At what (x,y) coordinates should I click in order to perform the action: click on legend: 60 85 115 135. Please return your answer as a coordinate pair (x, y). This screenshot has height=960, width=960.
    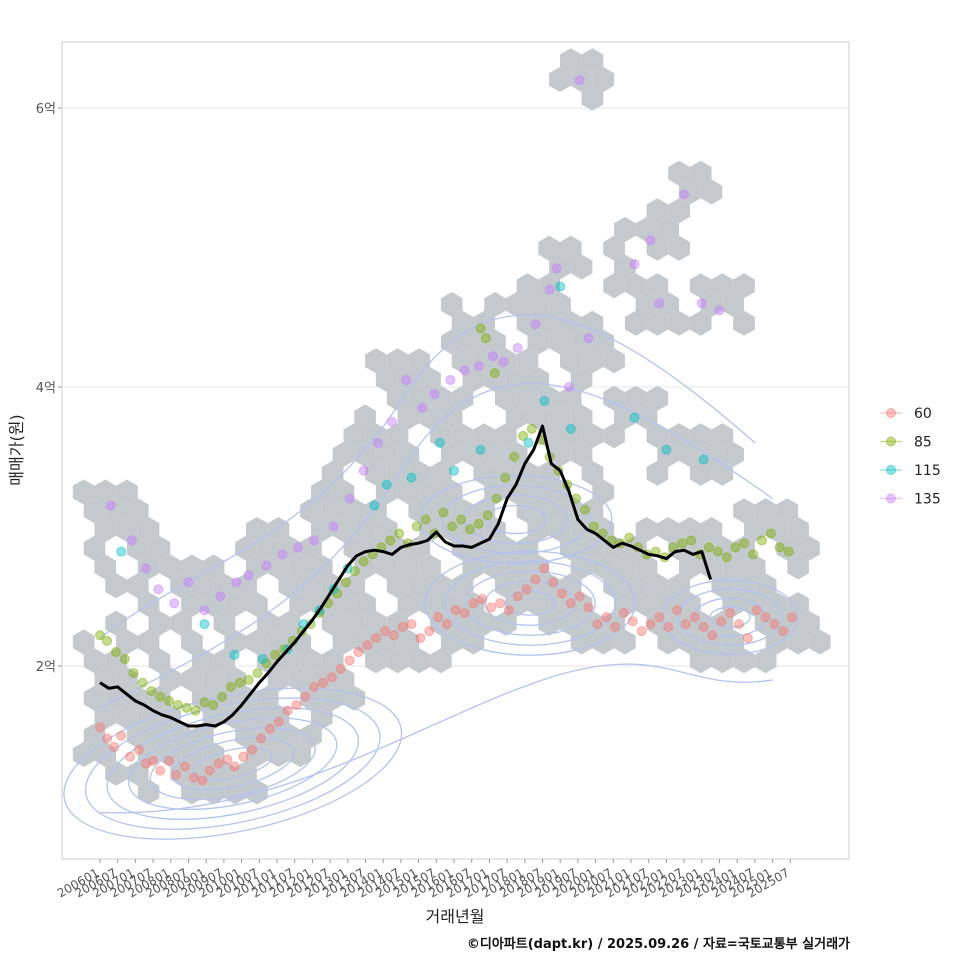
    Looking at the image, I should click on (910, 457).